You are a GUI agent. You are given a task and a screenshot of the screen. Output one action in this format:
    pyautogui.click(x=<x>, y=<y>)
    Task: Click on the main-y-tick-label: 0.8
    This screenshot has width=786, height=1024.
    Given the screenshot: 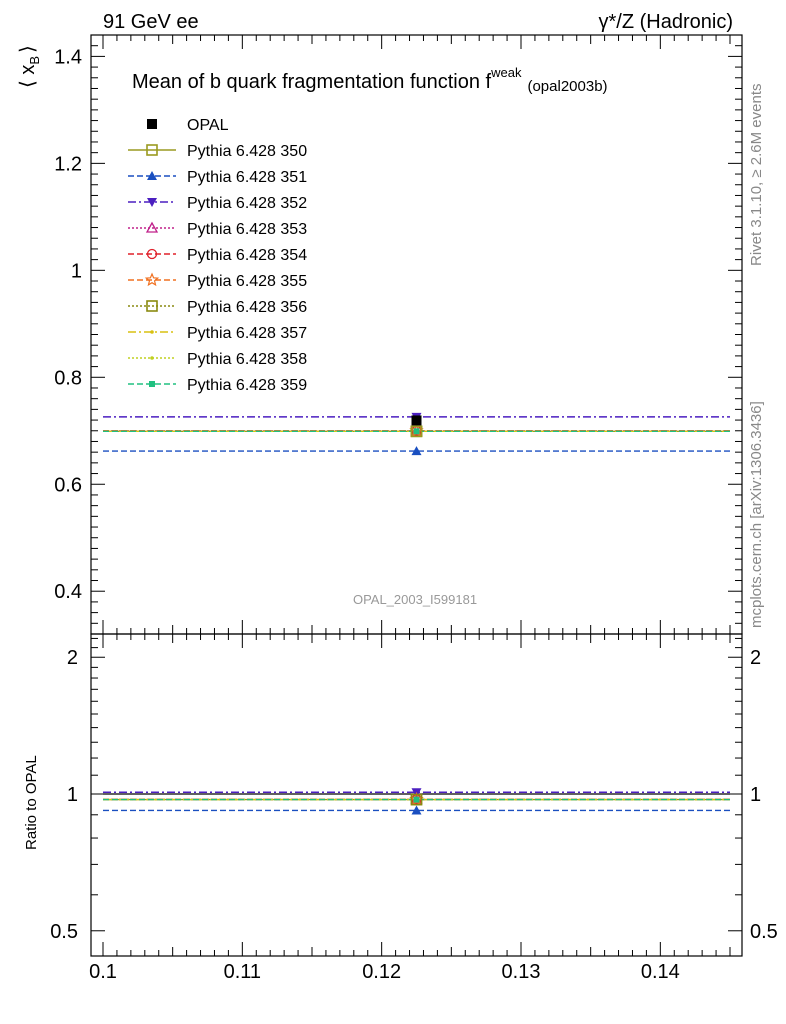 What is the action you would take?
    pyautogui.click(x=68, y=378)
    